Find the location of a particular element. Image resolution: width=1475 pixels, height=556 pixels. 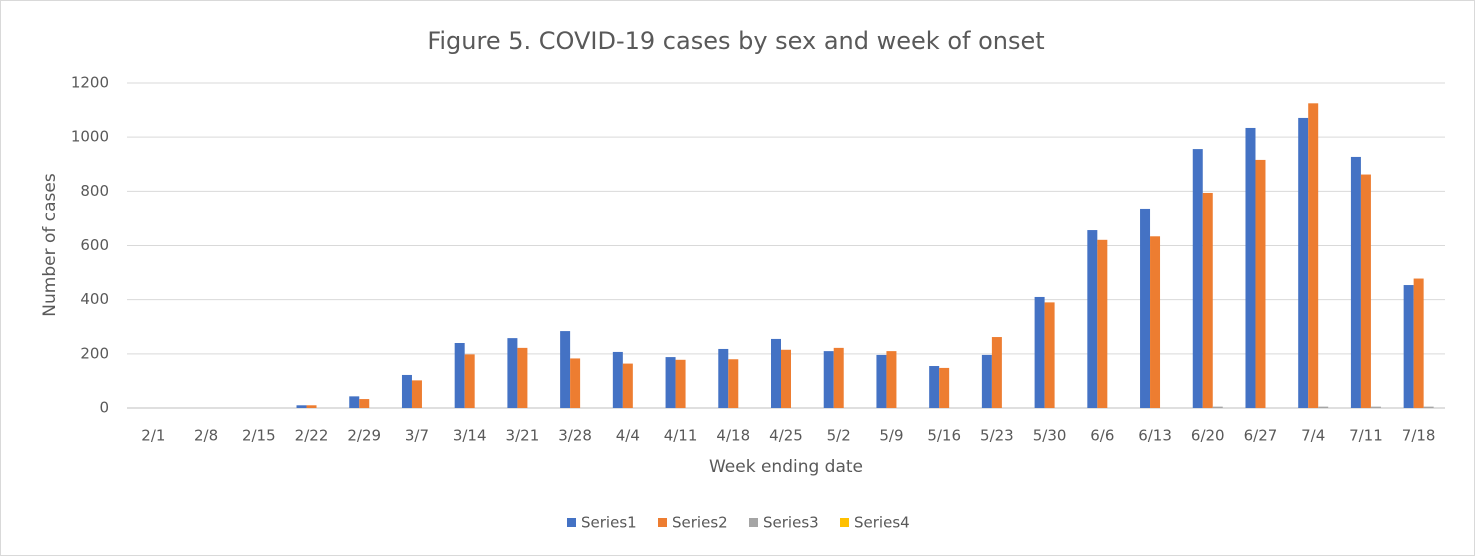

x-tick-label: 4/18 is located at coordinates (733, 436).